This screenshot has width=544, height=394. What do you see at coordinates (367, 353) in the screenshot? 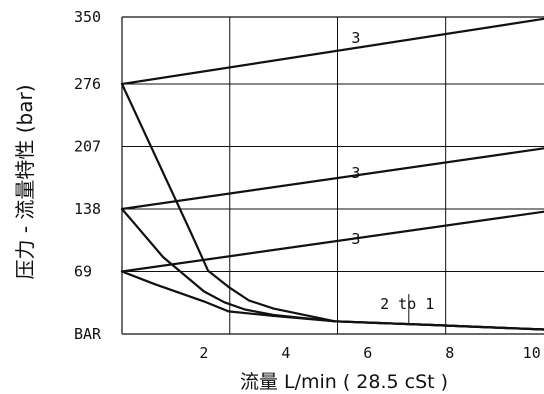
I see `x-tick-label-2: 6` at bounding box center [367, 353].